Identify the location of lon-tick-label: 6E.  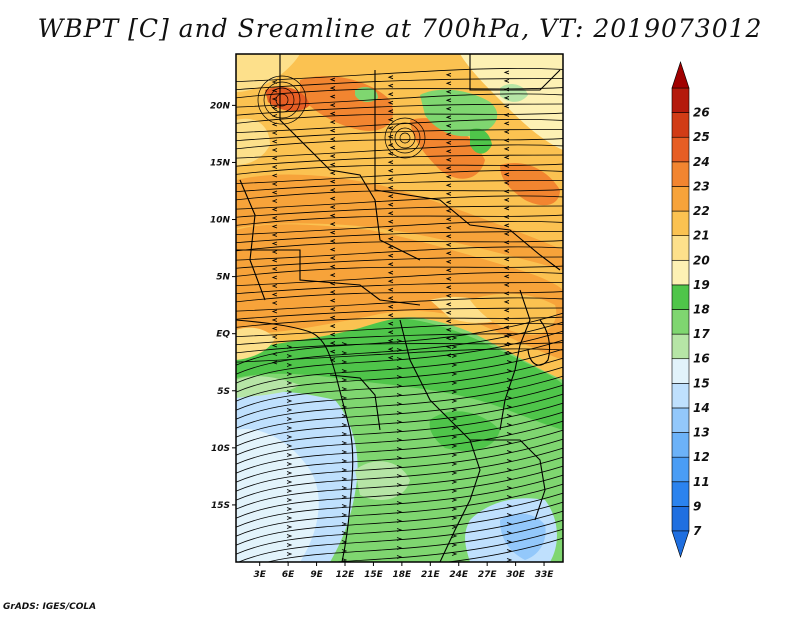
(288, 575).